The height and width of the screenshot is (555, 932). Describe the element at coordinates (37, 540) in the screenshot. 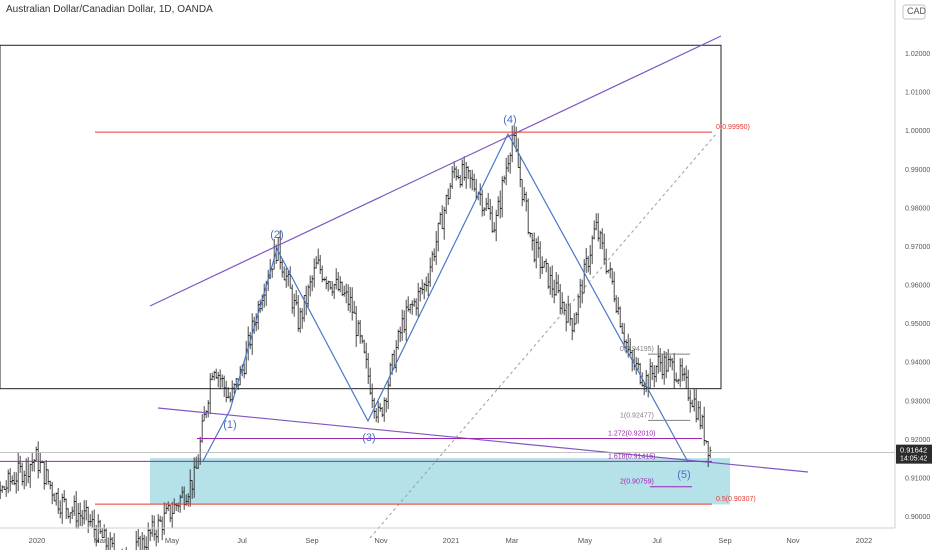

I see `time-tick-label: 2020` at that location.